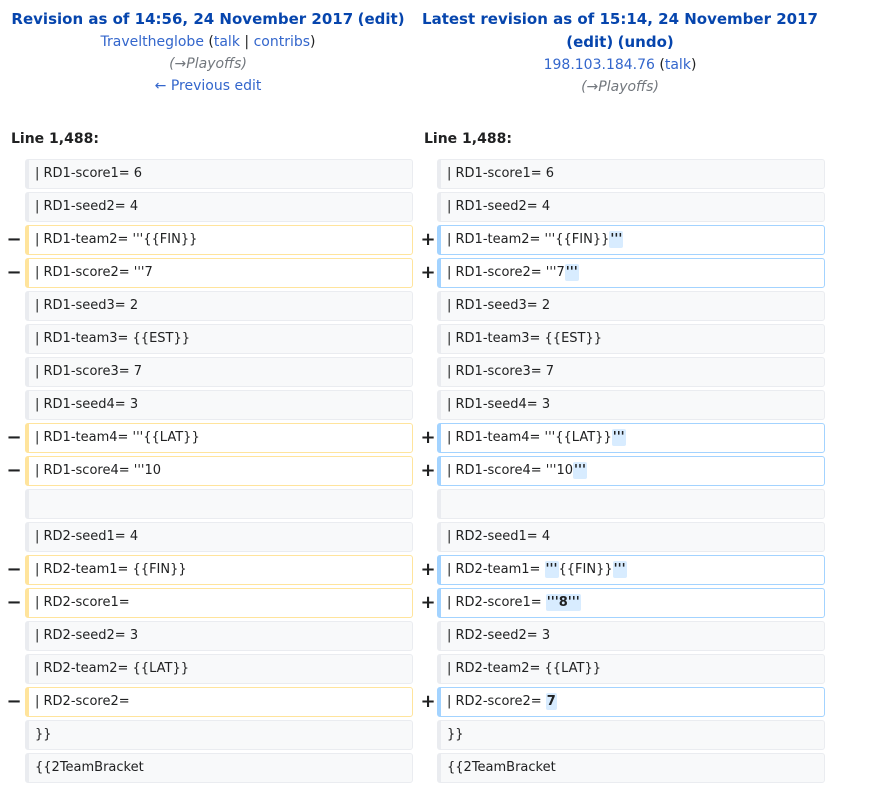  What do you see at coordinates (219, 438) in the screenshot?
I see `deleted-line: | RD1-team4= '''{{LAT}}` at bounding box center [219, 438].